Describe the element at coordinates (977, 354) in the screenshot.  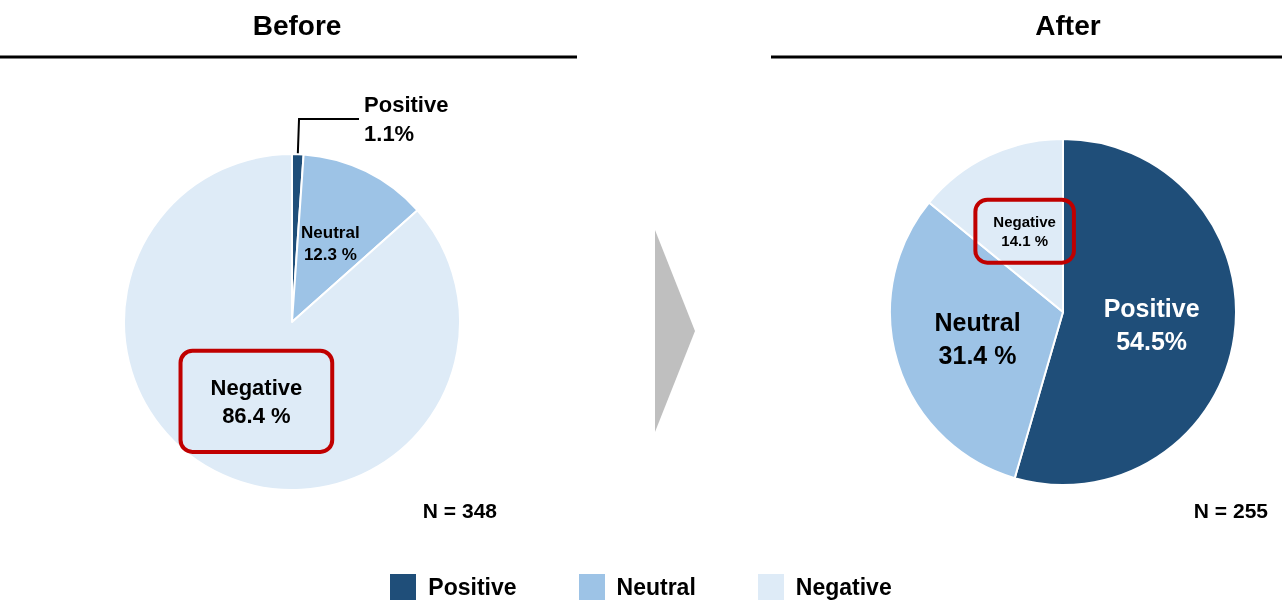
I see `data-label: 31.4 %` at that location.